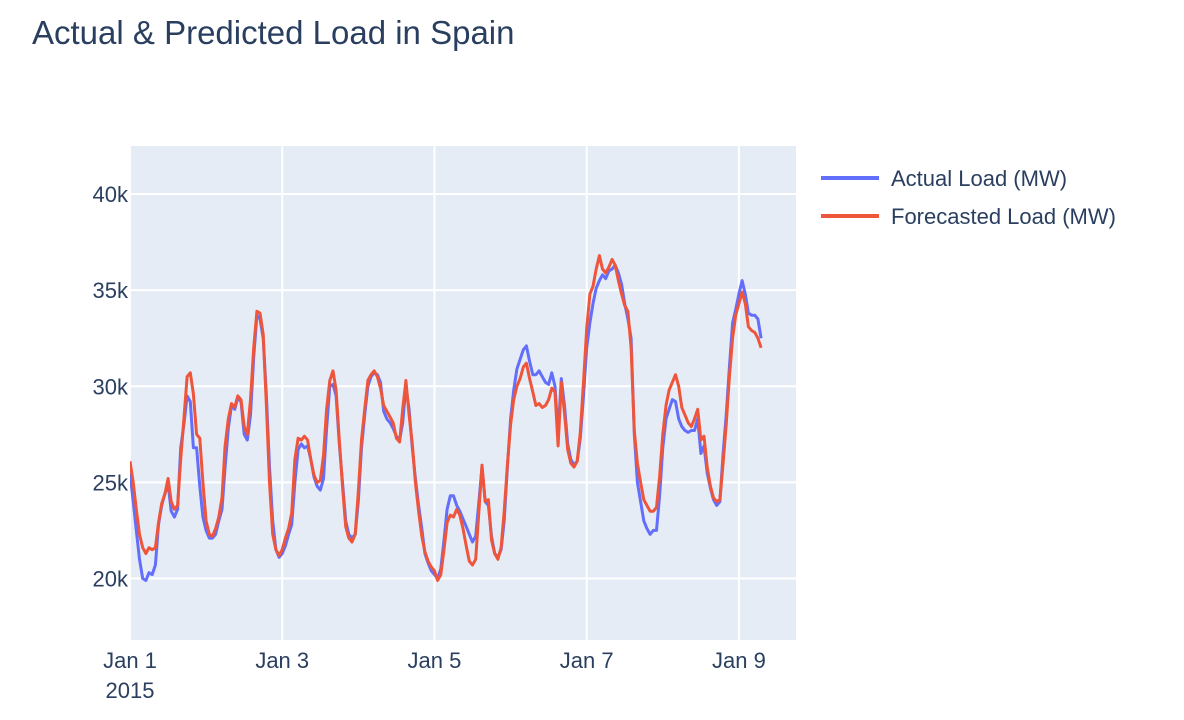  What do you see at coordinates (739, 660) in the screenshot?
I see `x-tick-label: Jan 9` at bounding box center [739, 660].